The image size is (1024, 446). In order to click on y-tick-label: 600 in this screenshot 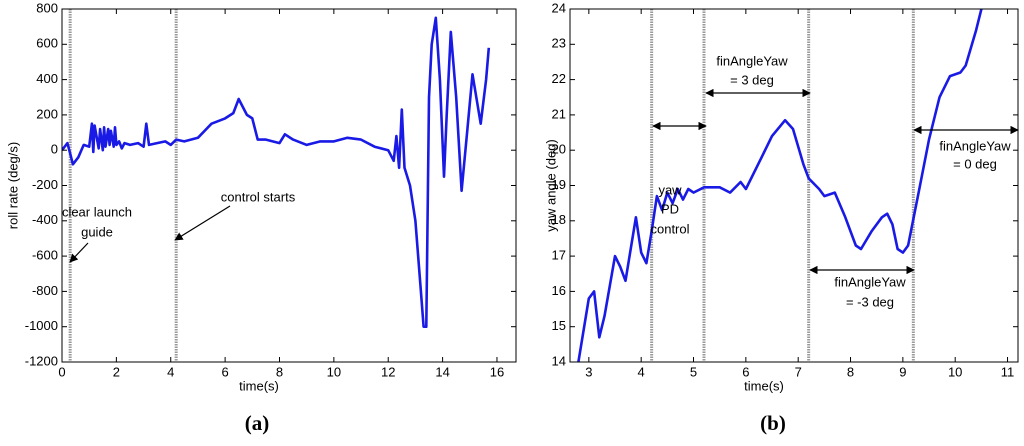, I will do `click(47, 43)`.